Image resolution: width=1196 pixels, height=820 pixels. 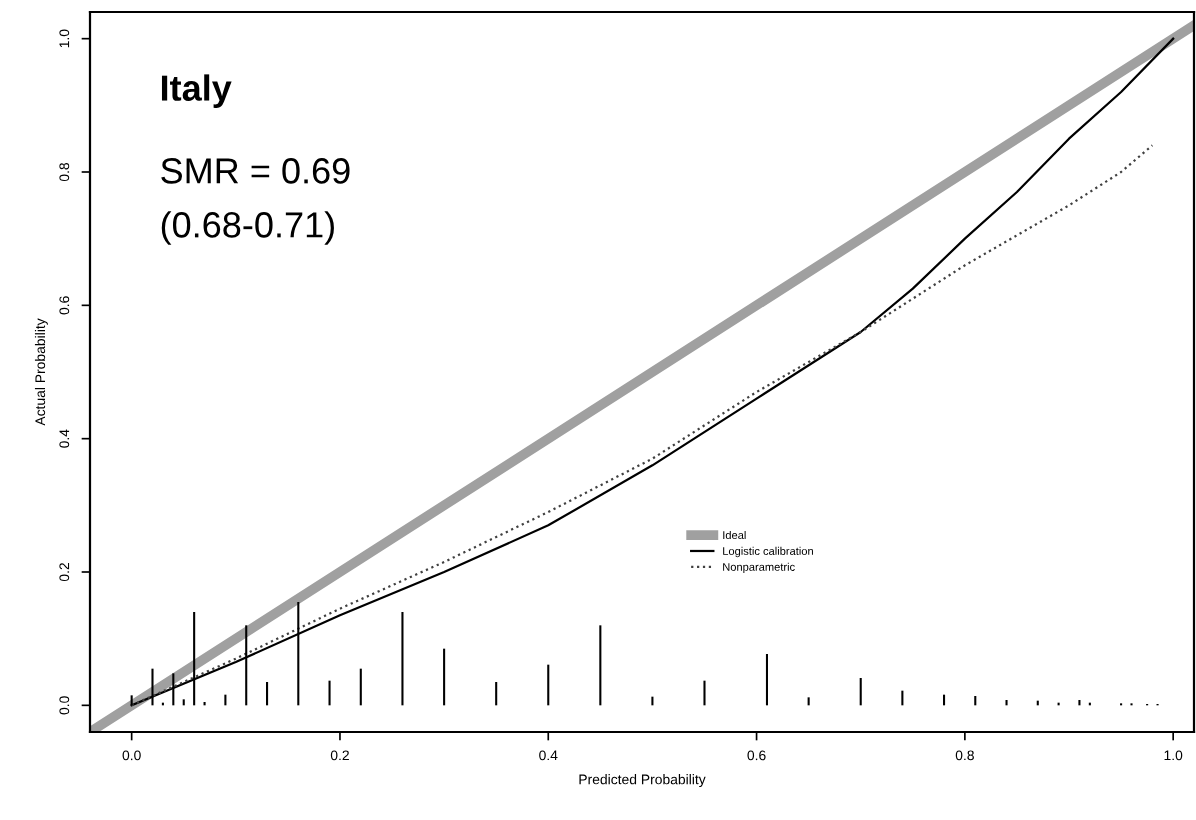 What do you see at coordinates (255, 171) in the screenshot?
I see `annotation: SMR = 0.69` at bounding box center [255, 171].